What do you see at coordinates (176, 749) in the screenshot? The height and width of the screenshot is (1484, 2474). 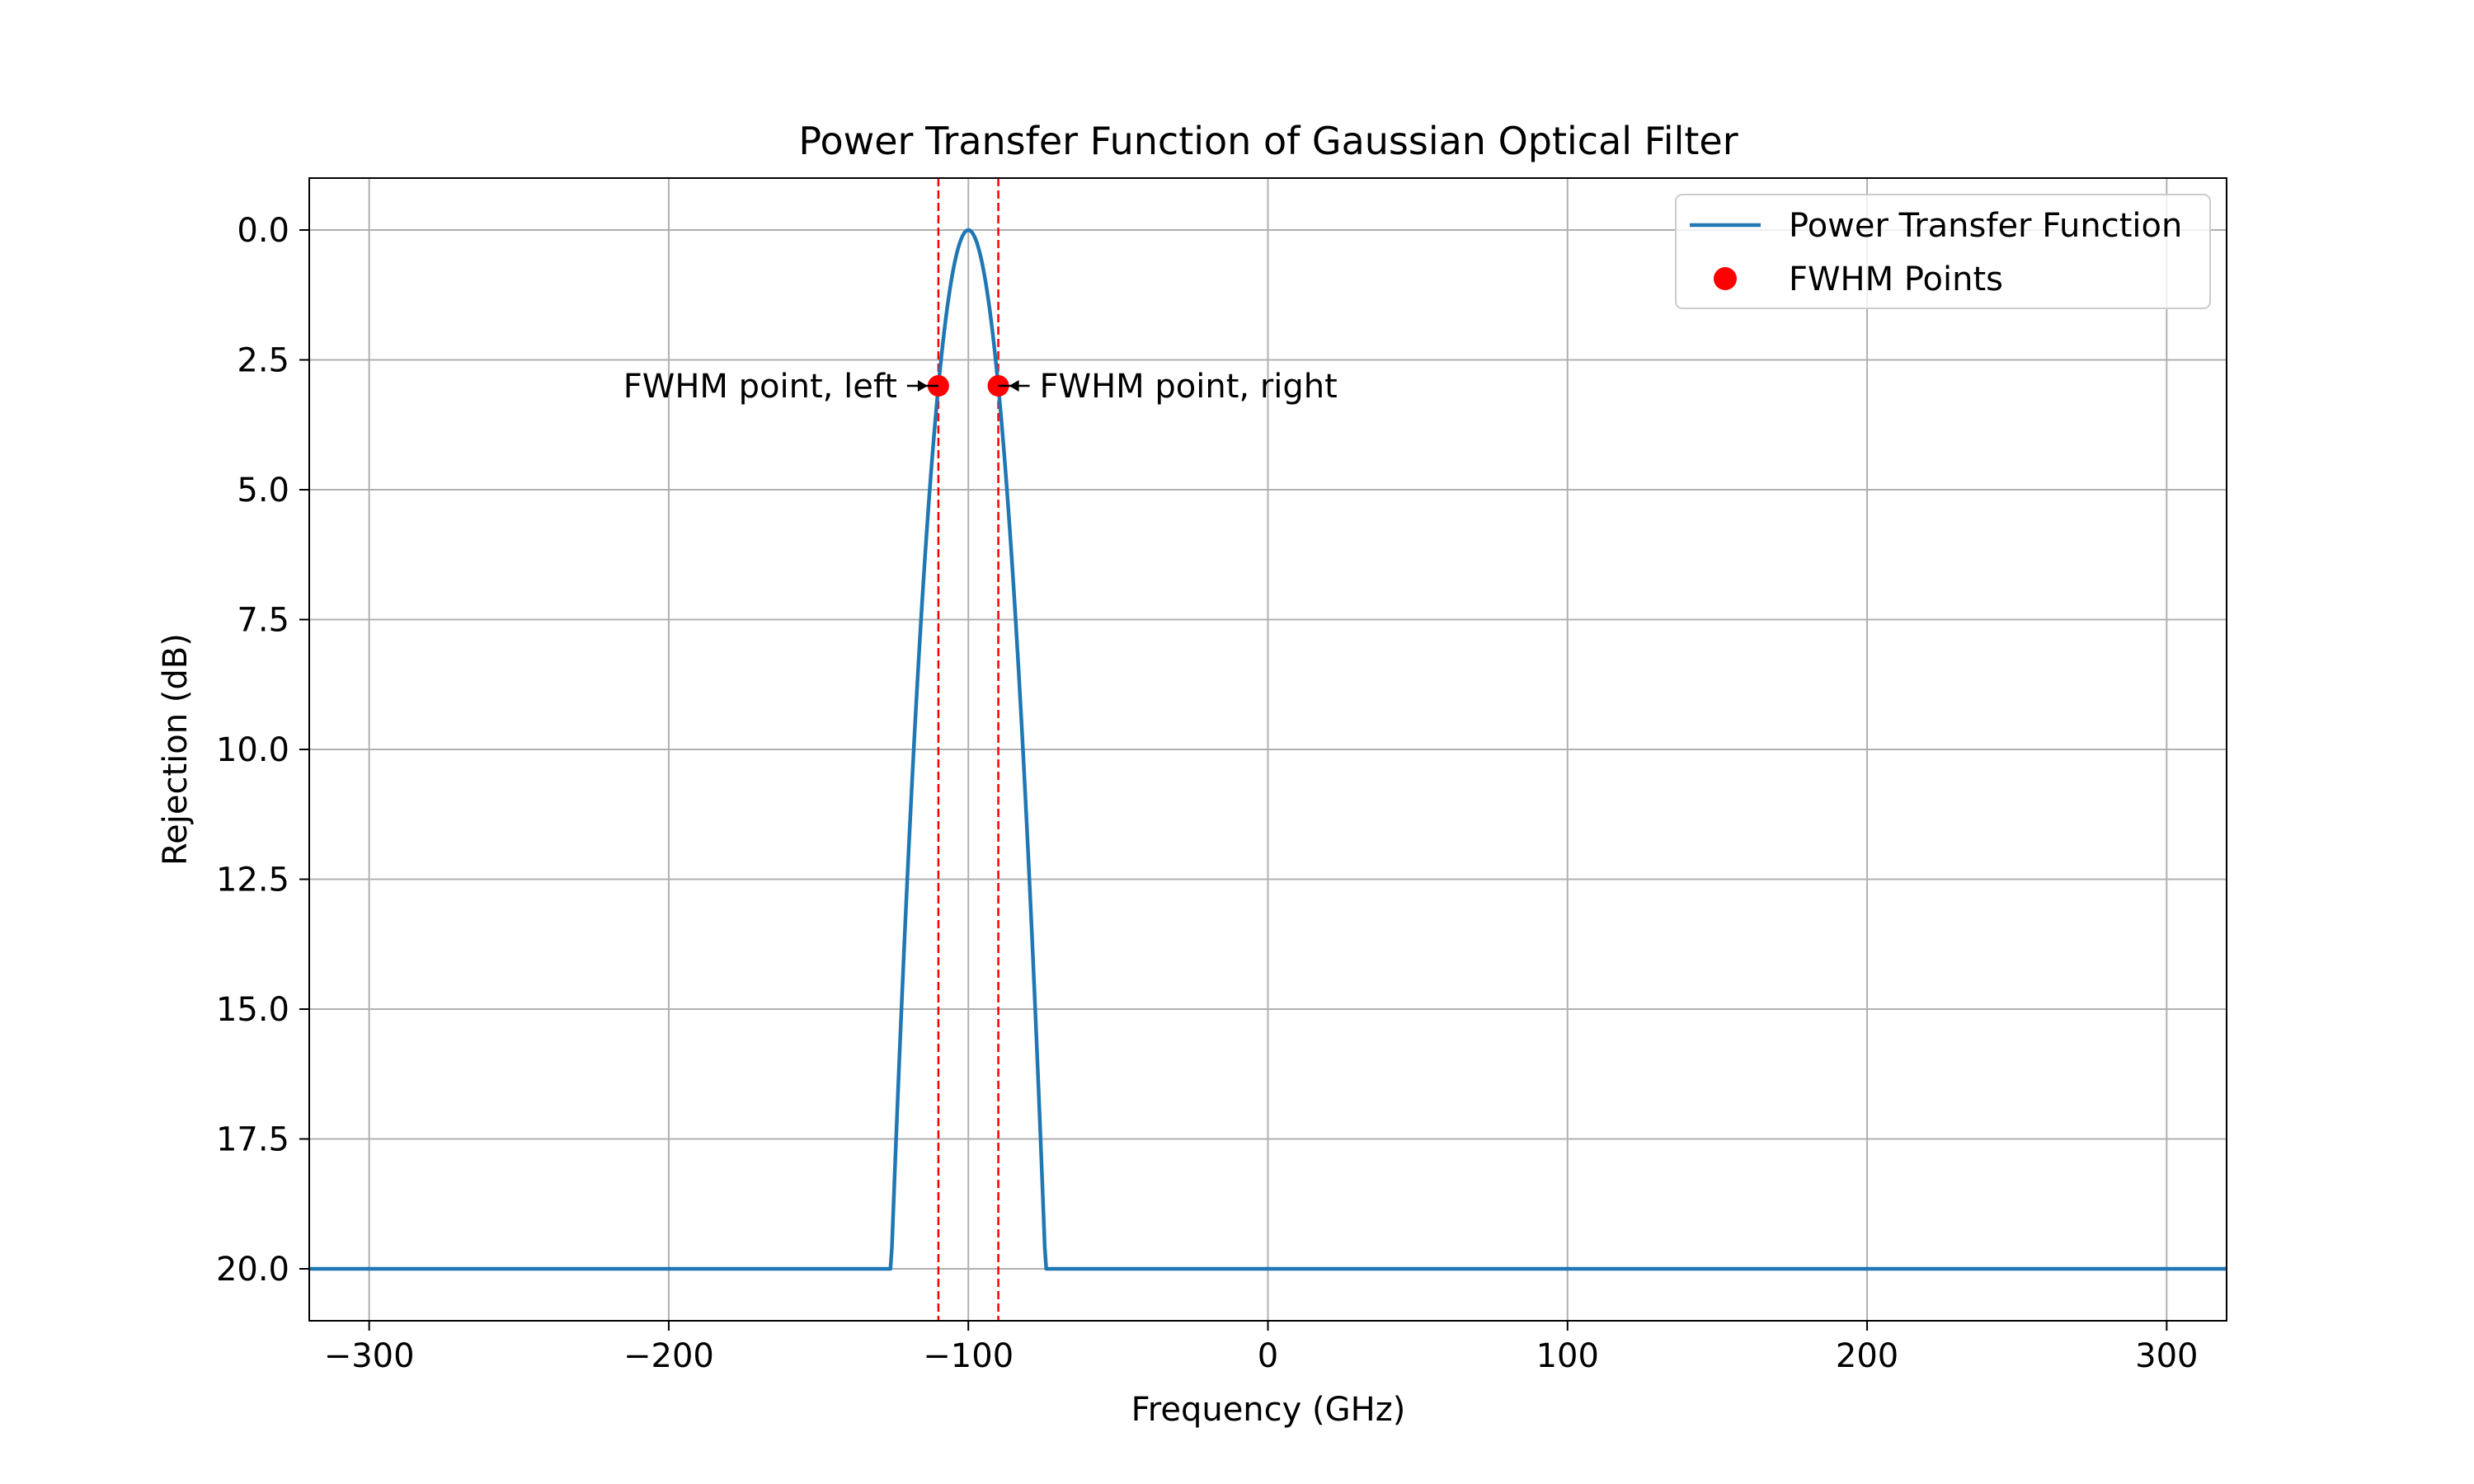 I see `y-axis-label: Rejection (dB)` at bounding box center [176, 749].